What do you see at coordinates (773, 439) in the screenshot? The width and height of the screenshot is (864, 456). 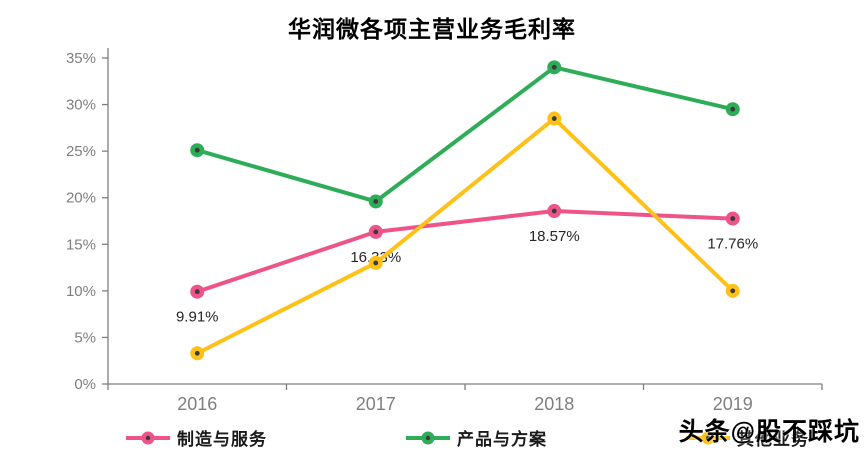 I see `legend-label: 其他业务` at bounding box center [773, 439].